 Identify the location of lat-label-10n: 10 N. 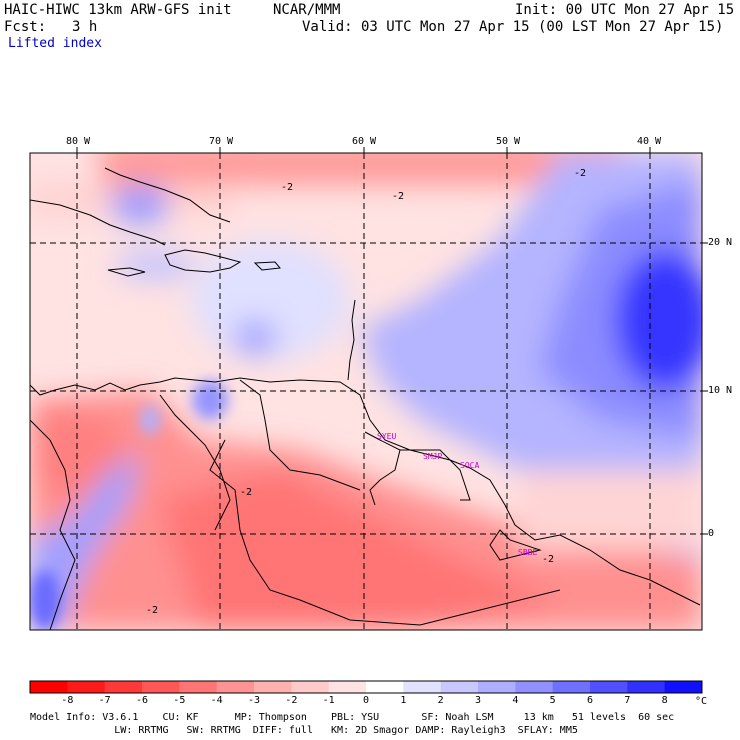
(720, 390).